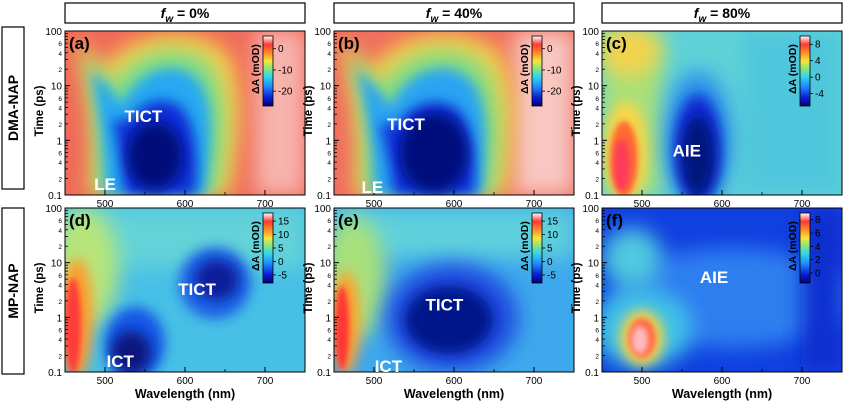 The width and height of the screenshot is (854, 408). Describe the element at coordinates (434, 19) in the screenshot. I see `column-header-subscript: w` at that location.